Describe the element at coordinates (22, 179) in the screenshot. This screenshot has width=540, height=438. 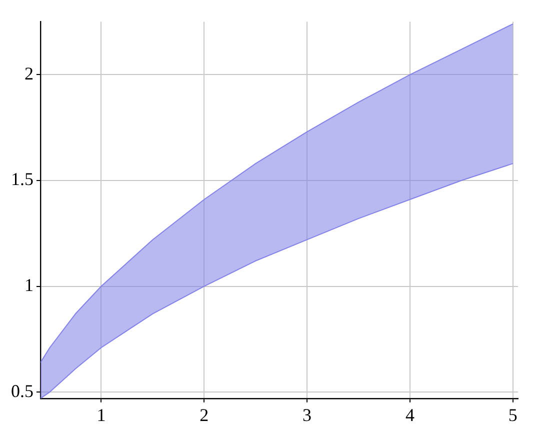
I see `y-tick-label: 1.5` at that location.